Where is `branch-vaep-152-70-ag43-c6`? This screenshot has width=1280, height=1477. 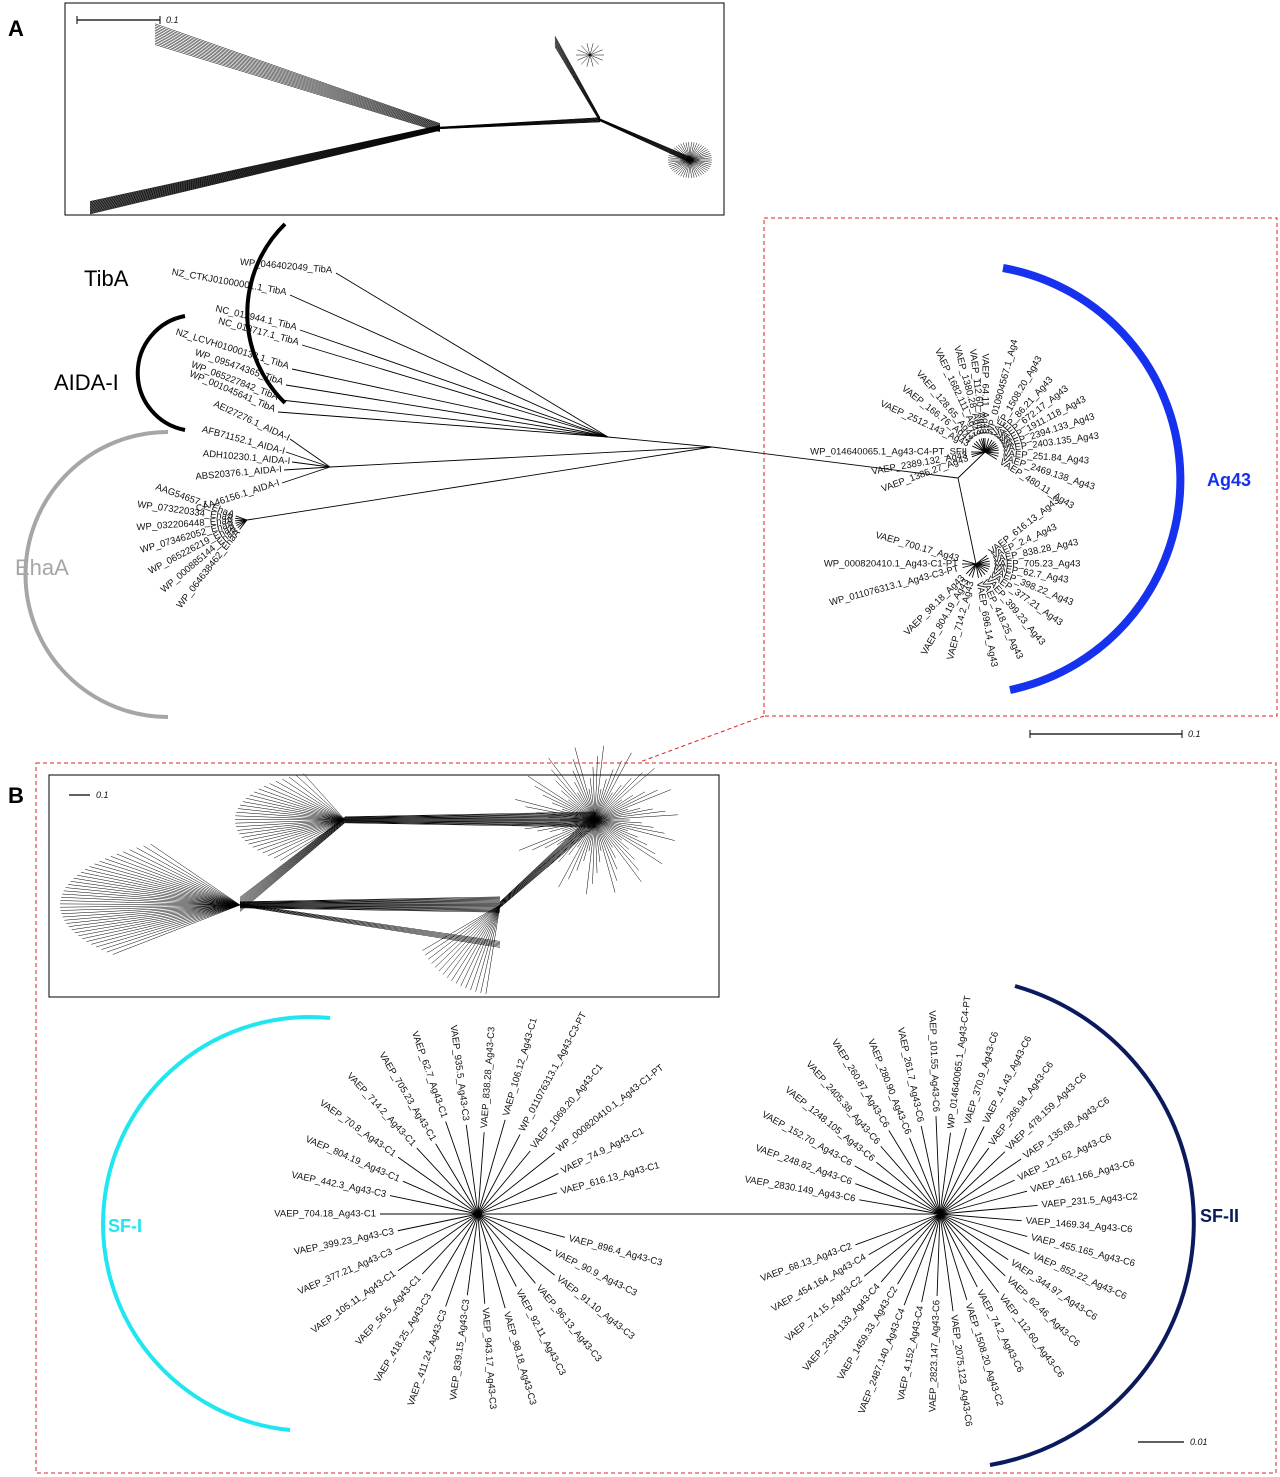 branch-vaep-152-70-ag43-c6 is located at coordinates (897, 1190).